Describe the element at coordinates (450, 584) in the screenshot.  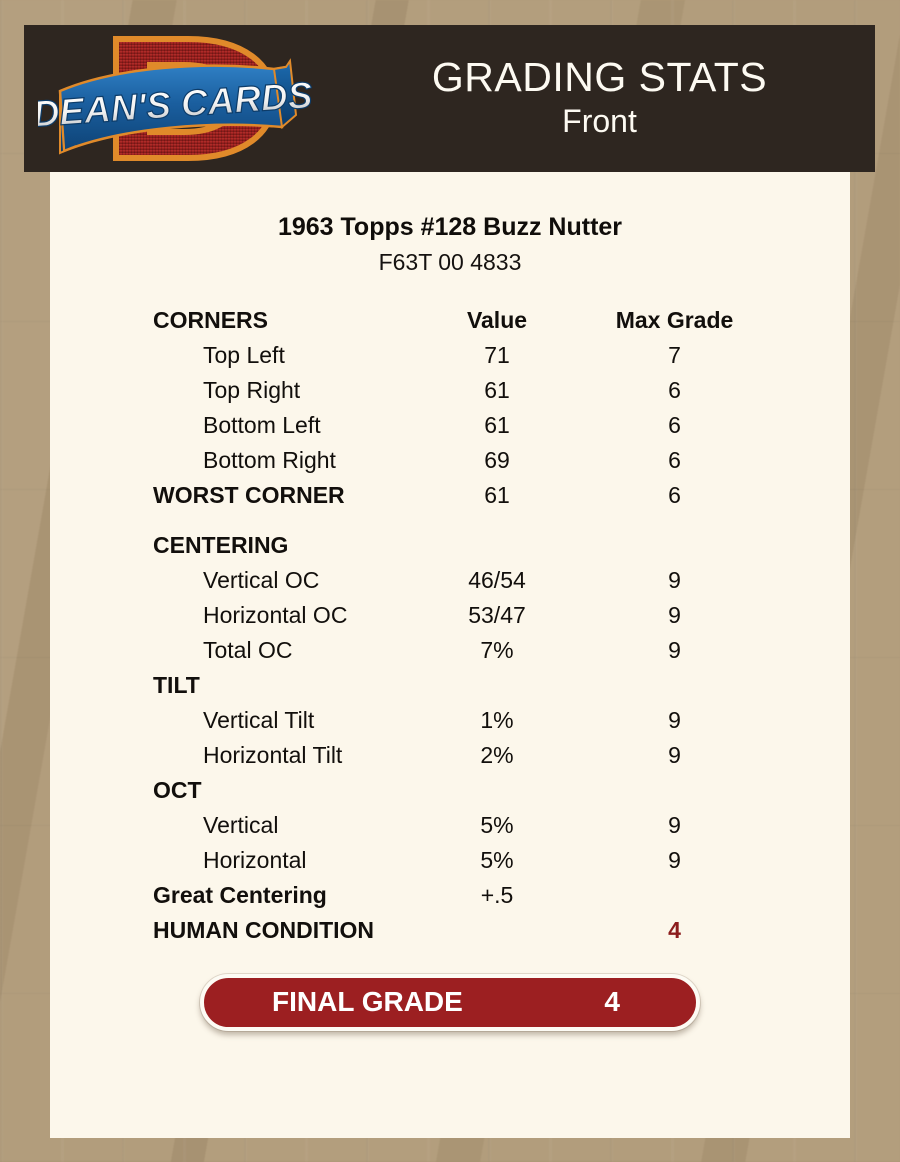
I see `table-row: Vertical OC 46/54 9` at that location.